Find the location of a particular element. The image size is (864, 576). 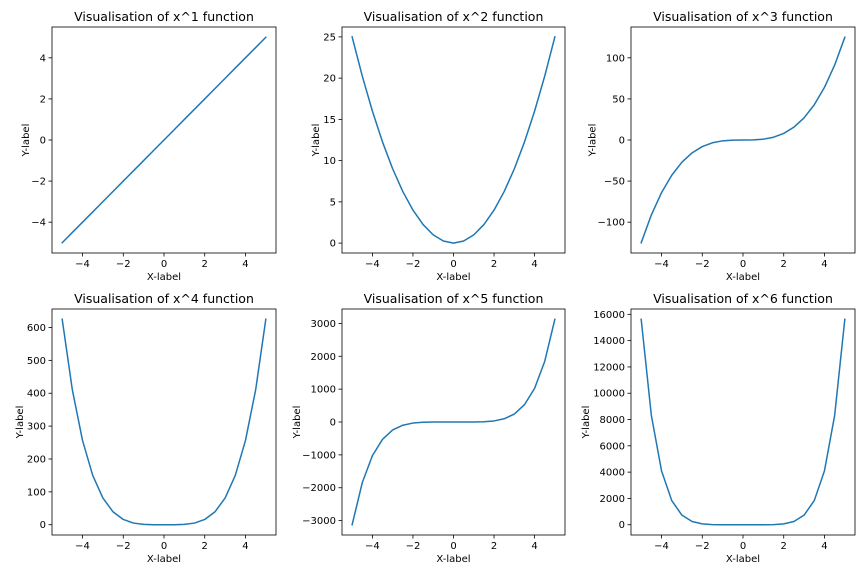

y-tick-label: 200 is located at coordinates (36, 459).